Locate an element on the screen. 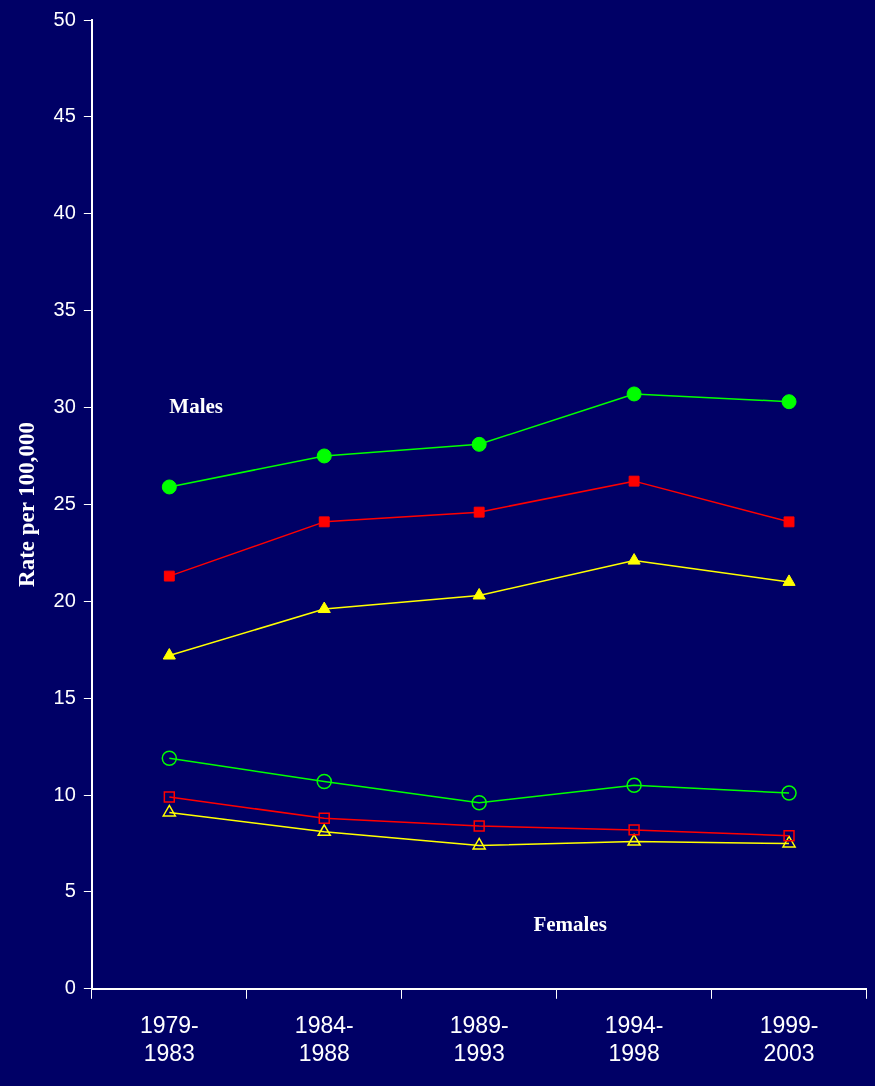 The image size is (875, 1086). x-tick-label: 1979-1983 is located at coordinates (169, 1038).